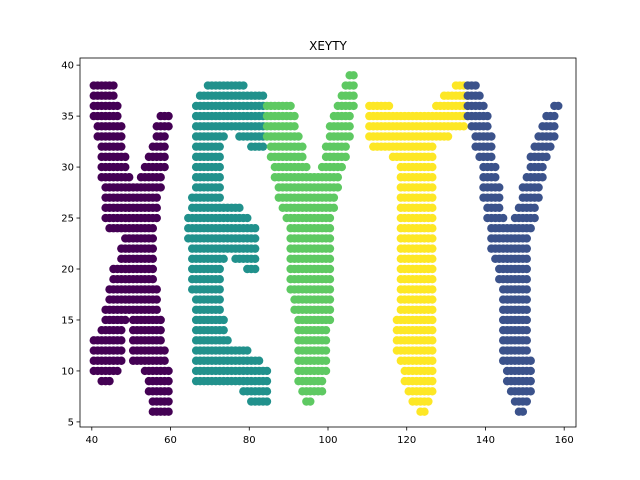  What do you see at coordinates (170, 440) in the screenshot?
I see `x-tick-label: 60` at bounding box center [170, 440].